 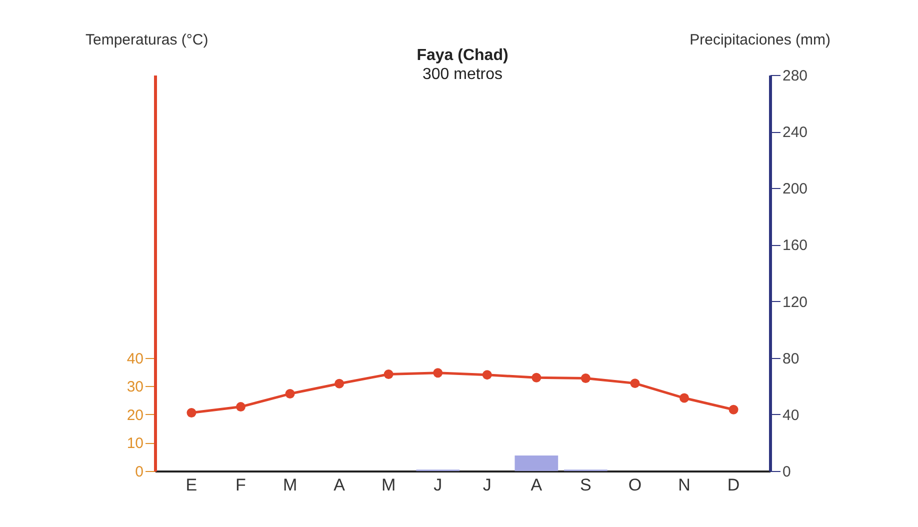 What do you see at coordinates (135, 387) in the screenshot?
I see `y-tick-label: 30` at bounding box center [135, 387].